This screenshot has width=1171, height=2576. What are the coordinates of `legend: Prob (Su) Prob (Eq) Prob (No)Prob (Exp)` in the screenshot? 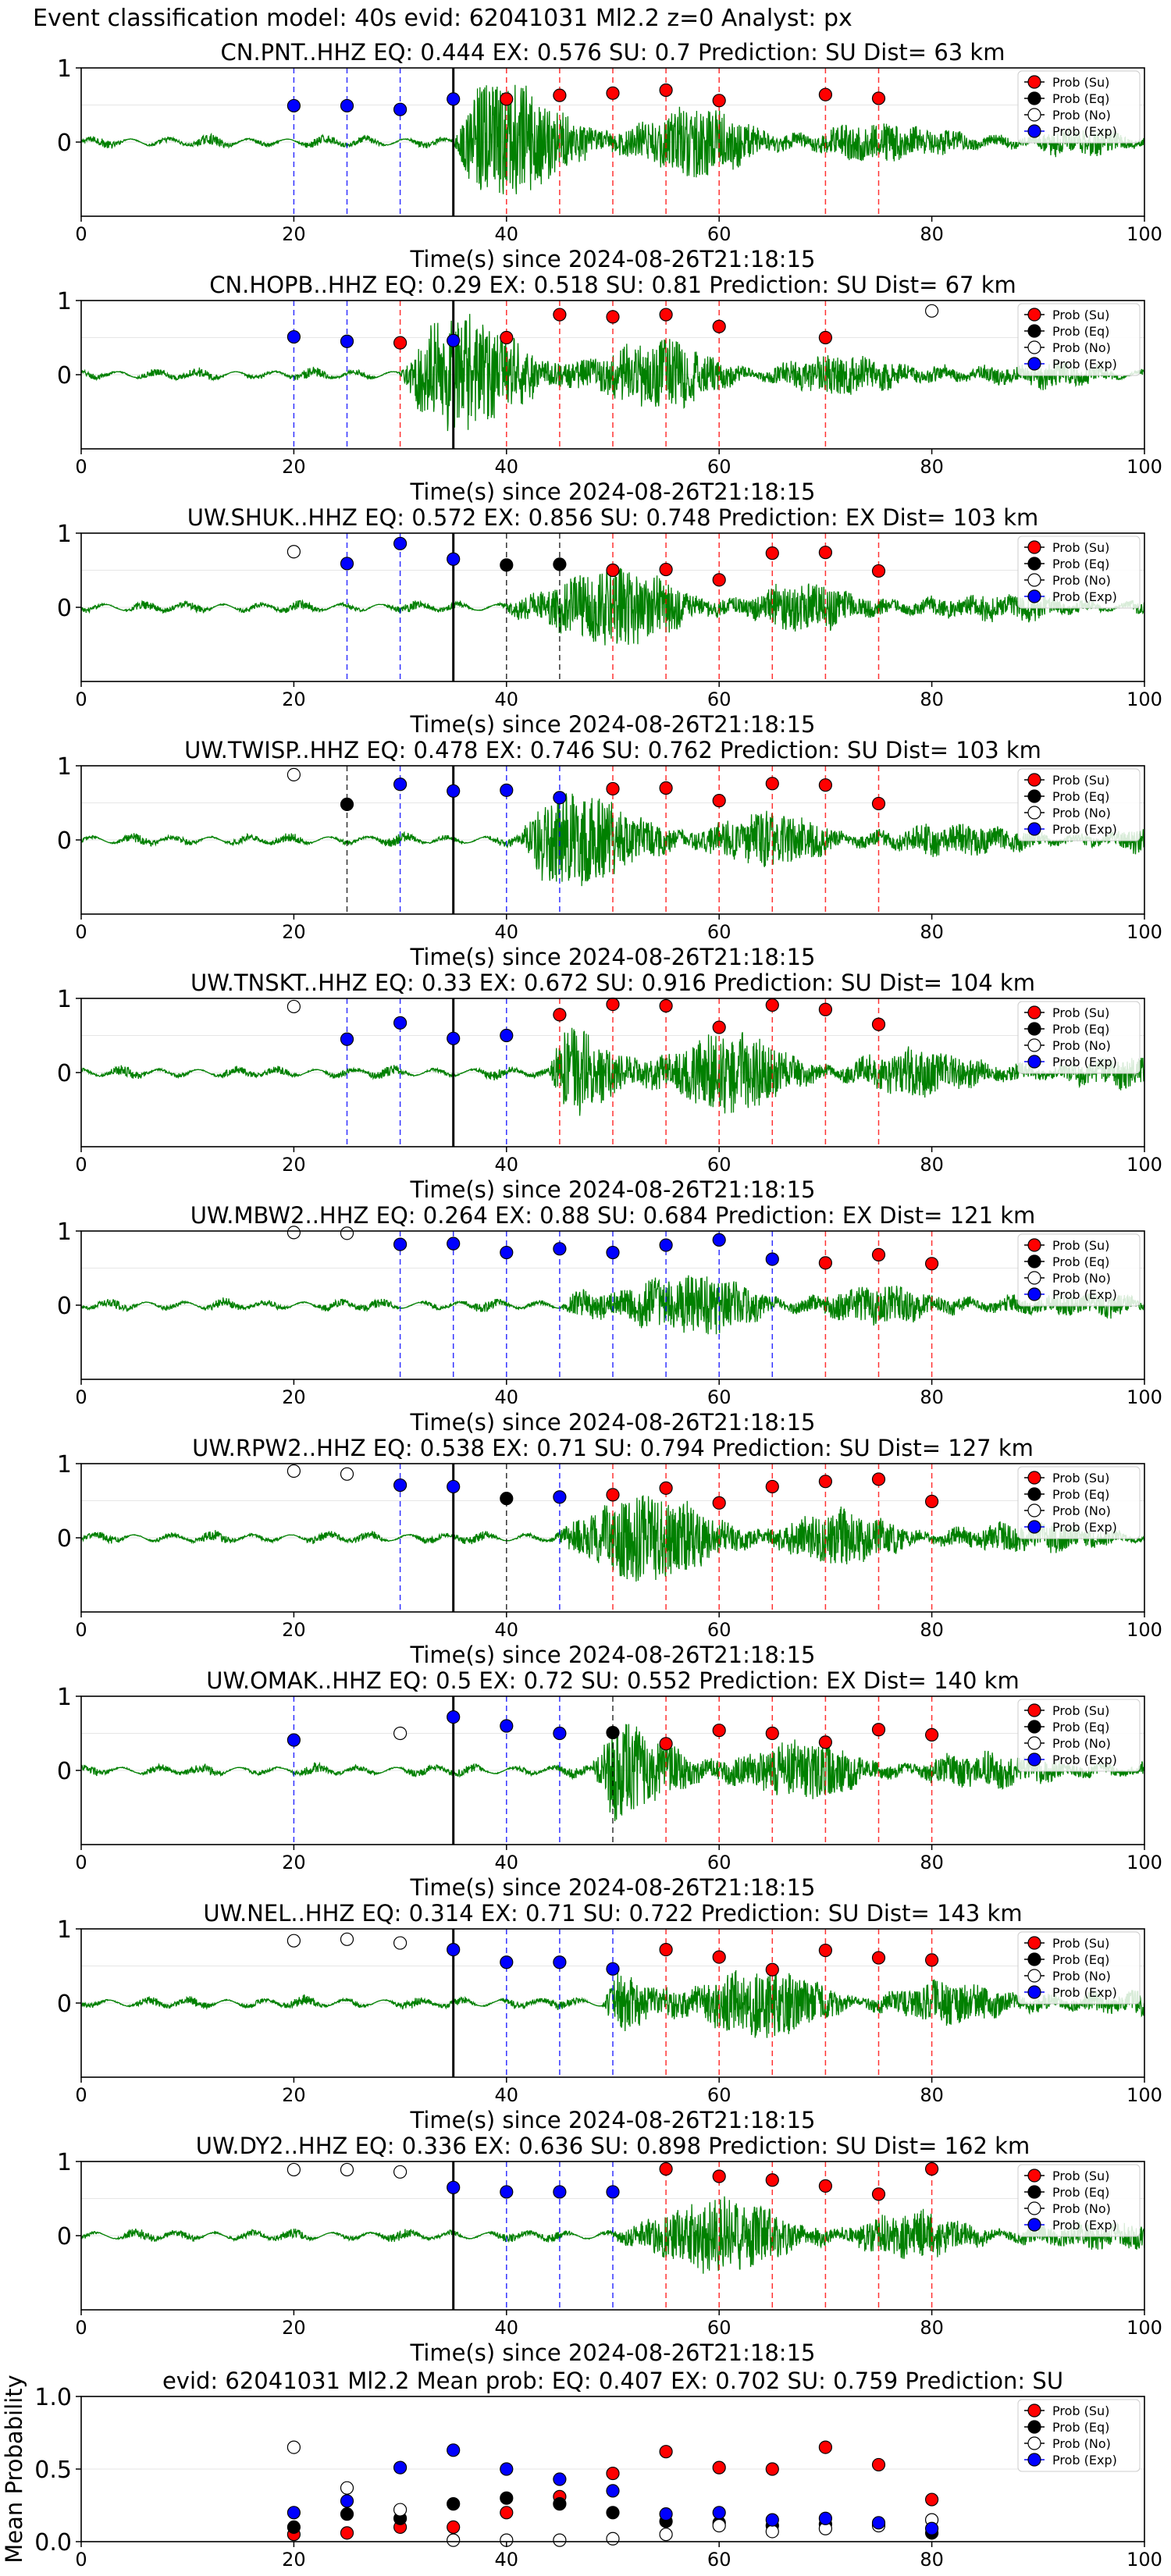 It's located at (1079, 572).